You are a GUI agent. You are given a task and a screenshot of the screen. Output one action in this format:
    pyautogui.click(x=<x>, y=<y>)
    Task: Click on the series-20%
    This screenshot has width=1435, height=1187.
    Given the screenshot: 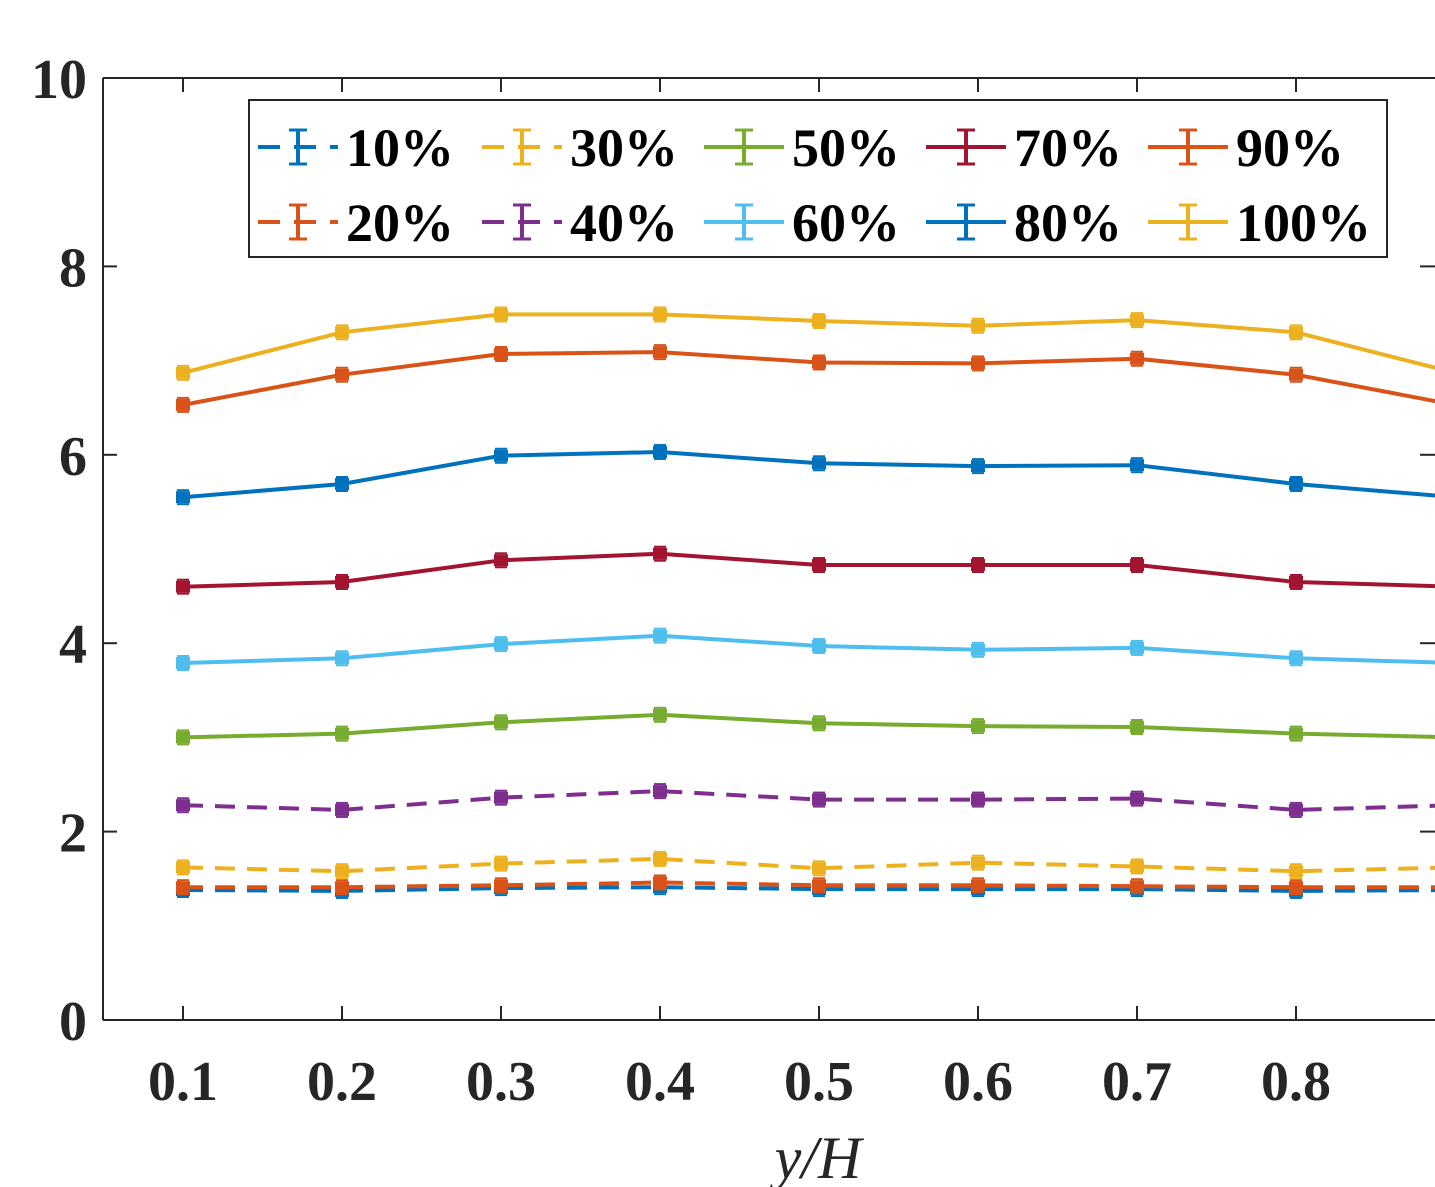 What is the action you would take?
    pyautogui.click(x=805, y=885)
    